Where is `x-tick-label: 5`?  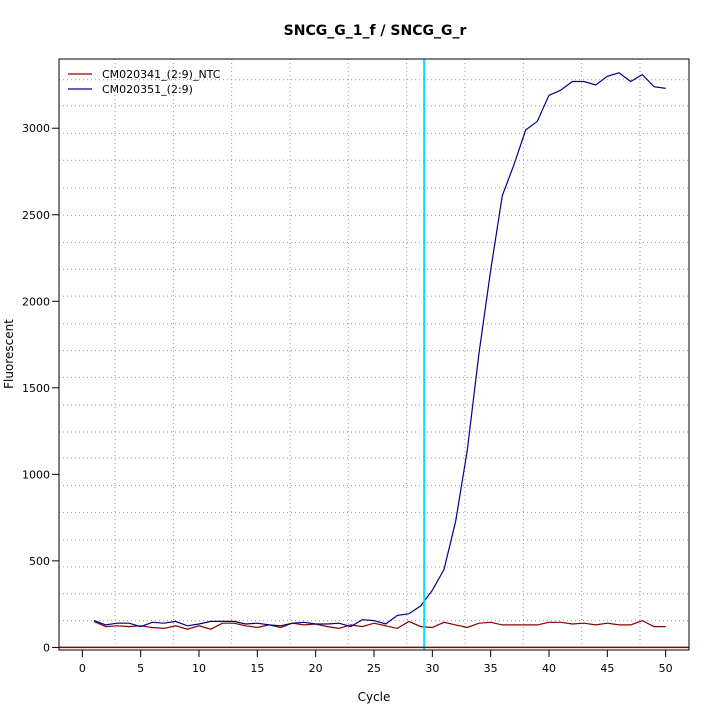
x-tick-label: 5 is located at coordinates (140, 668).